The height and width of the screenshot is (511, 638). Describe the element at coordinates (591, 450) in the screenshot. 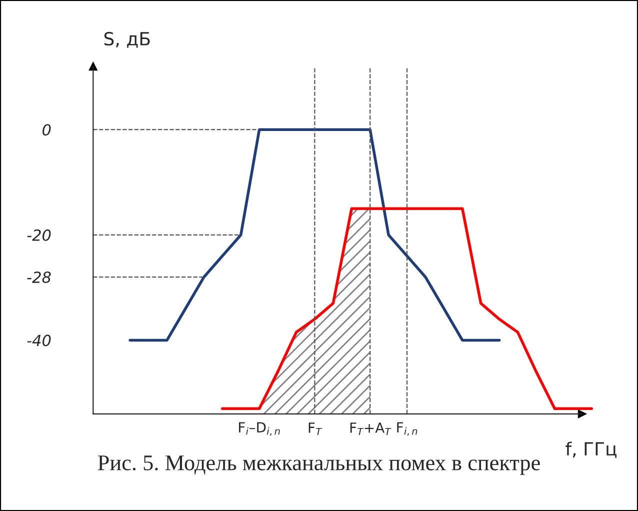

I see `x-axis-title: f, ГГц` at that location.